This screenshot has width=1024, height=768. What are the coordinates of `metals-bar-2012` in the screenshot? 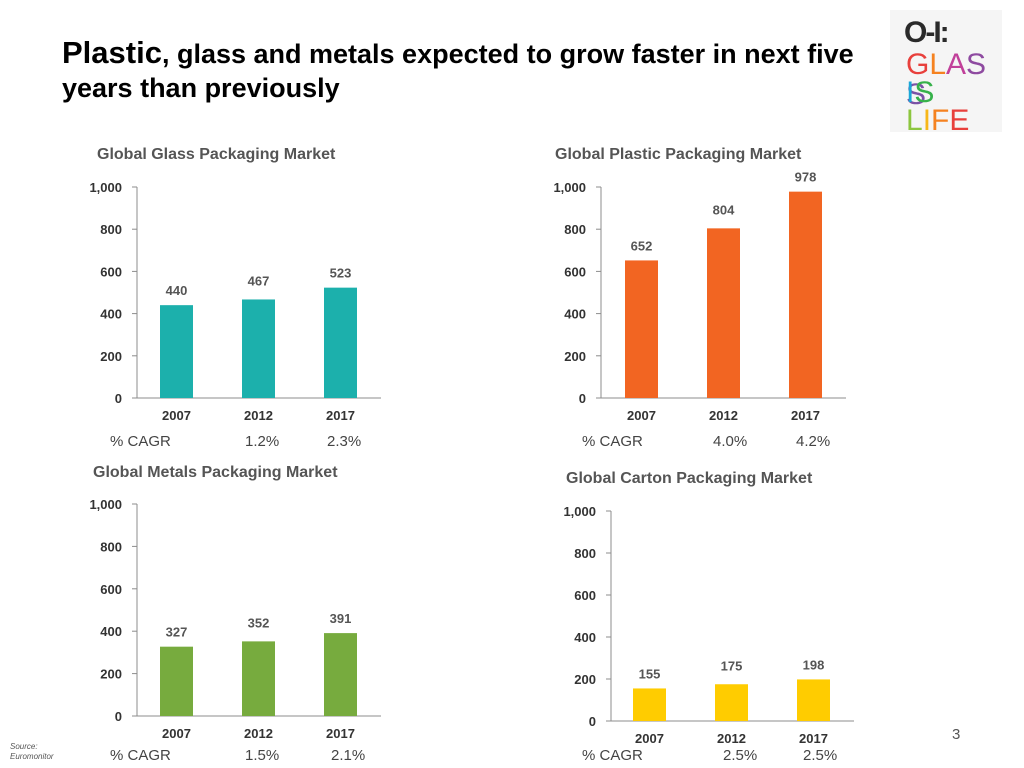 It's located at (258, 678).